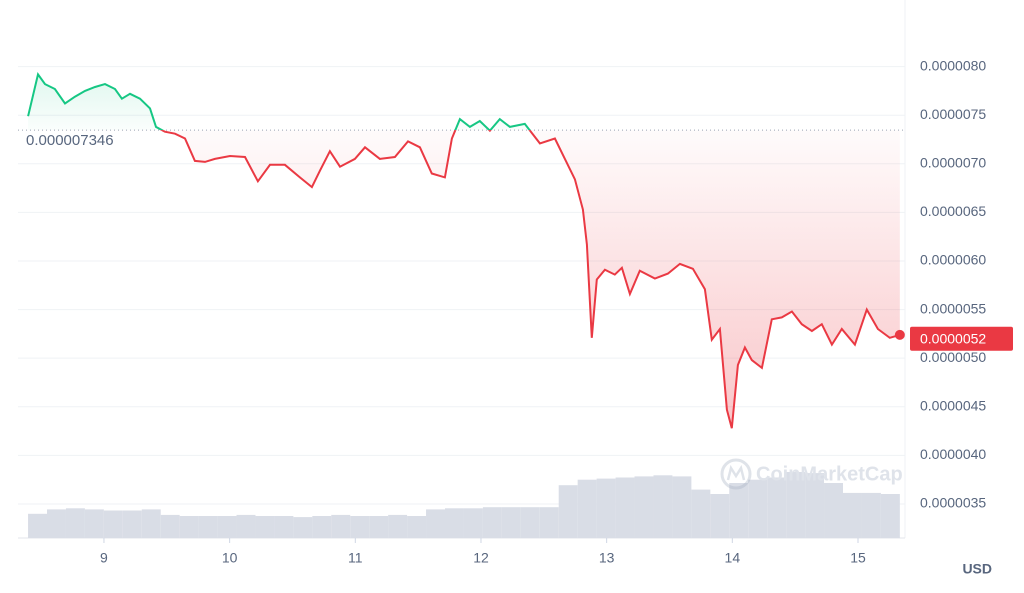 This screenshot has height=593, width=1024. I want to click on y-tick-label: 0.0000050, so click(953, 357).